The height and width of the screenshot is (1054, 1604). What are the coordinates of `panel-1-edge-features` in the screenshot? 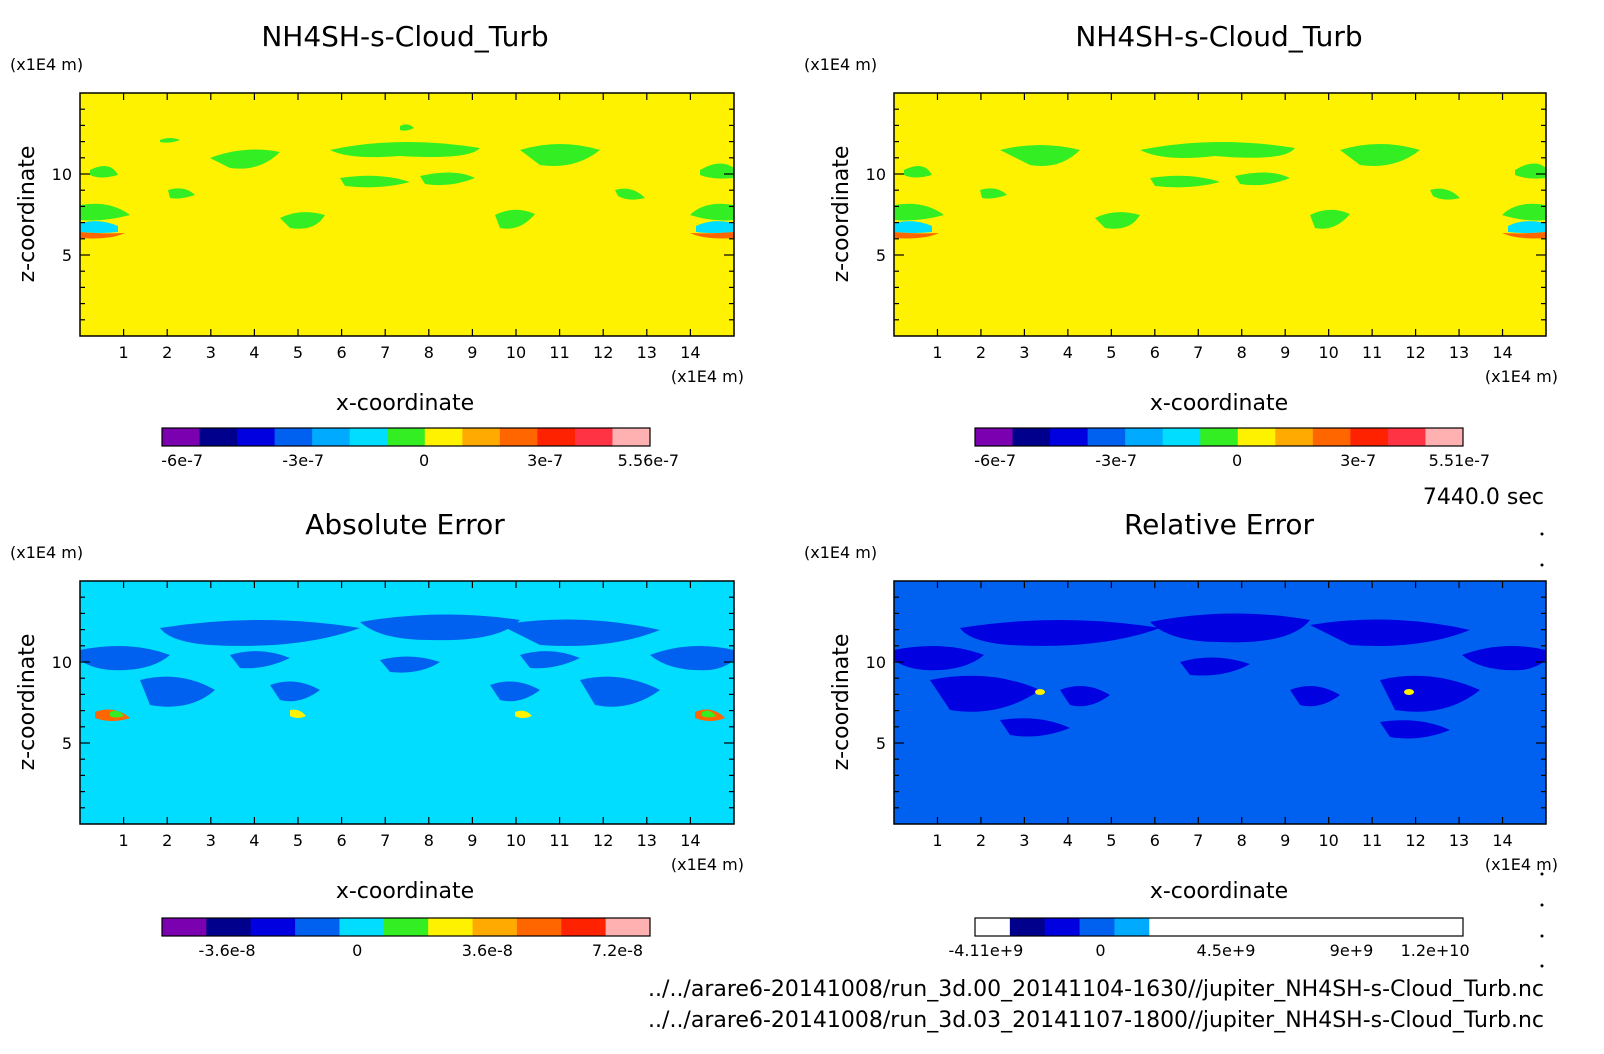 It's located at (1220, 230).